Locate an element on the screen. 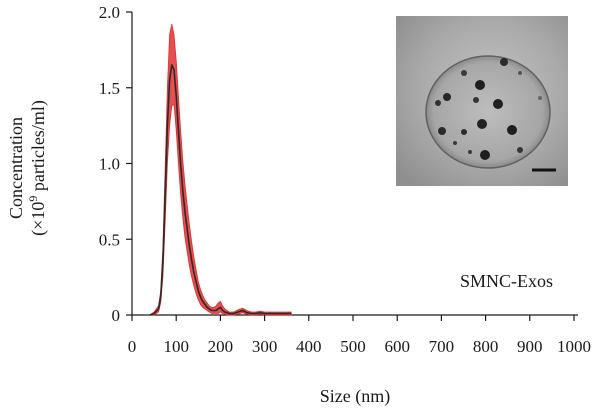  x-tick-label: 100 is located at coordinates (176, 346).